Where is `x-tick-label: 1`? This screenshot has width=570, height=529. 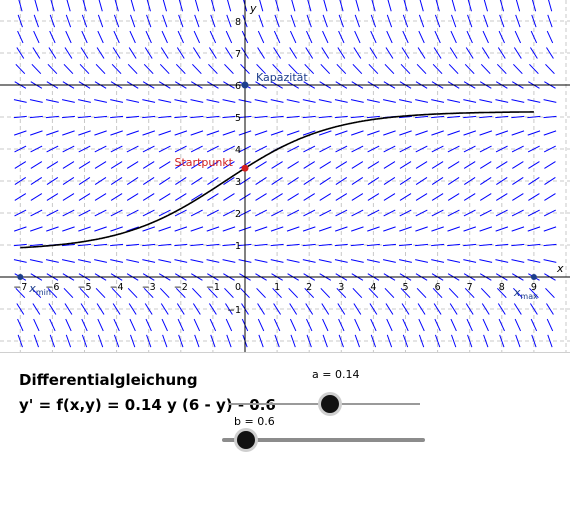 x-tick-label: 1 is located at coordinates (277, 287).